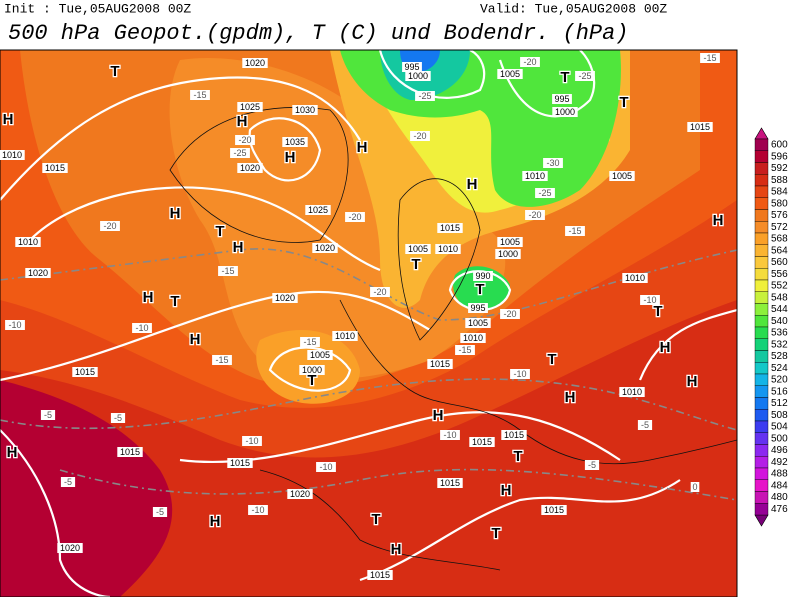 The width and height of the screenshot is (789, 597). I want to click on colorbar-label: 492, so click(779, 462).